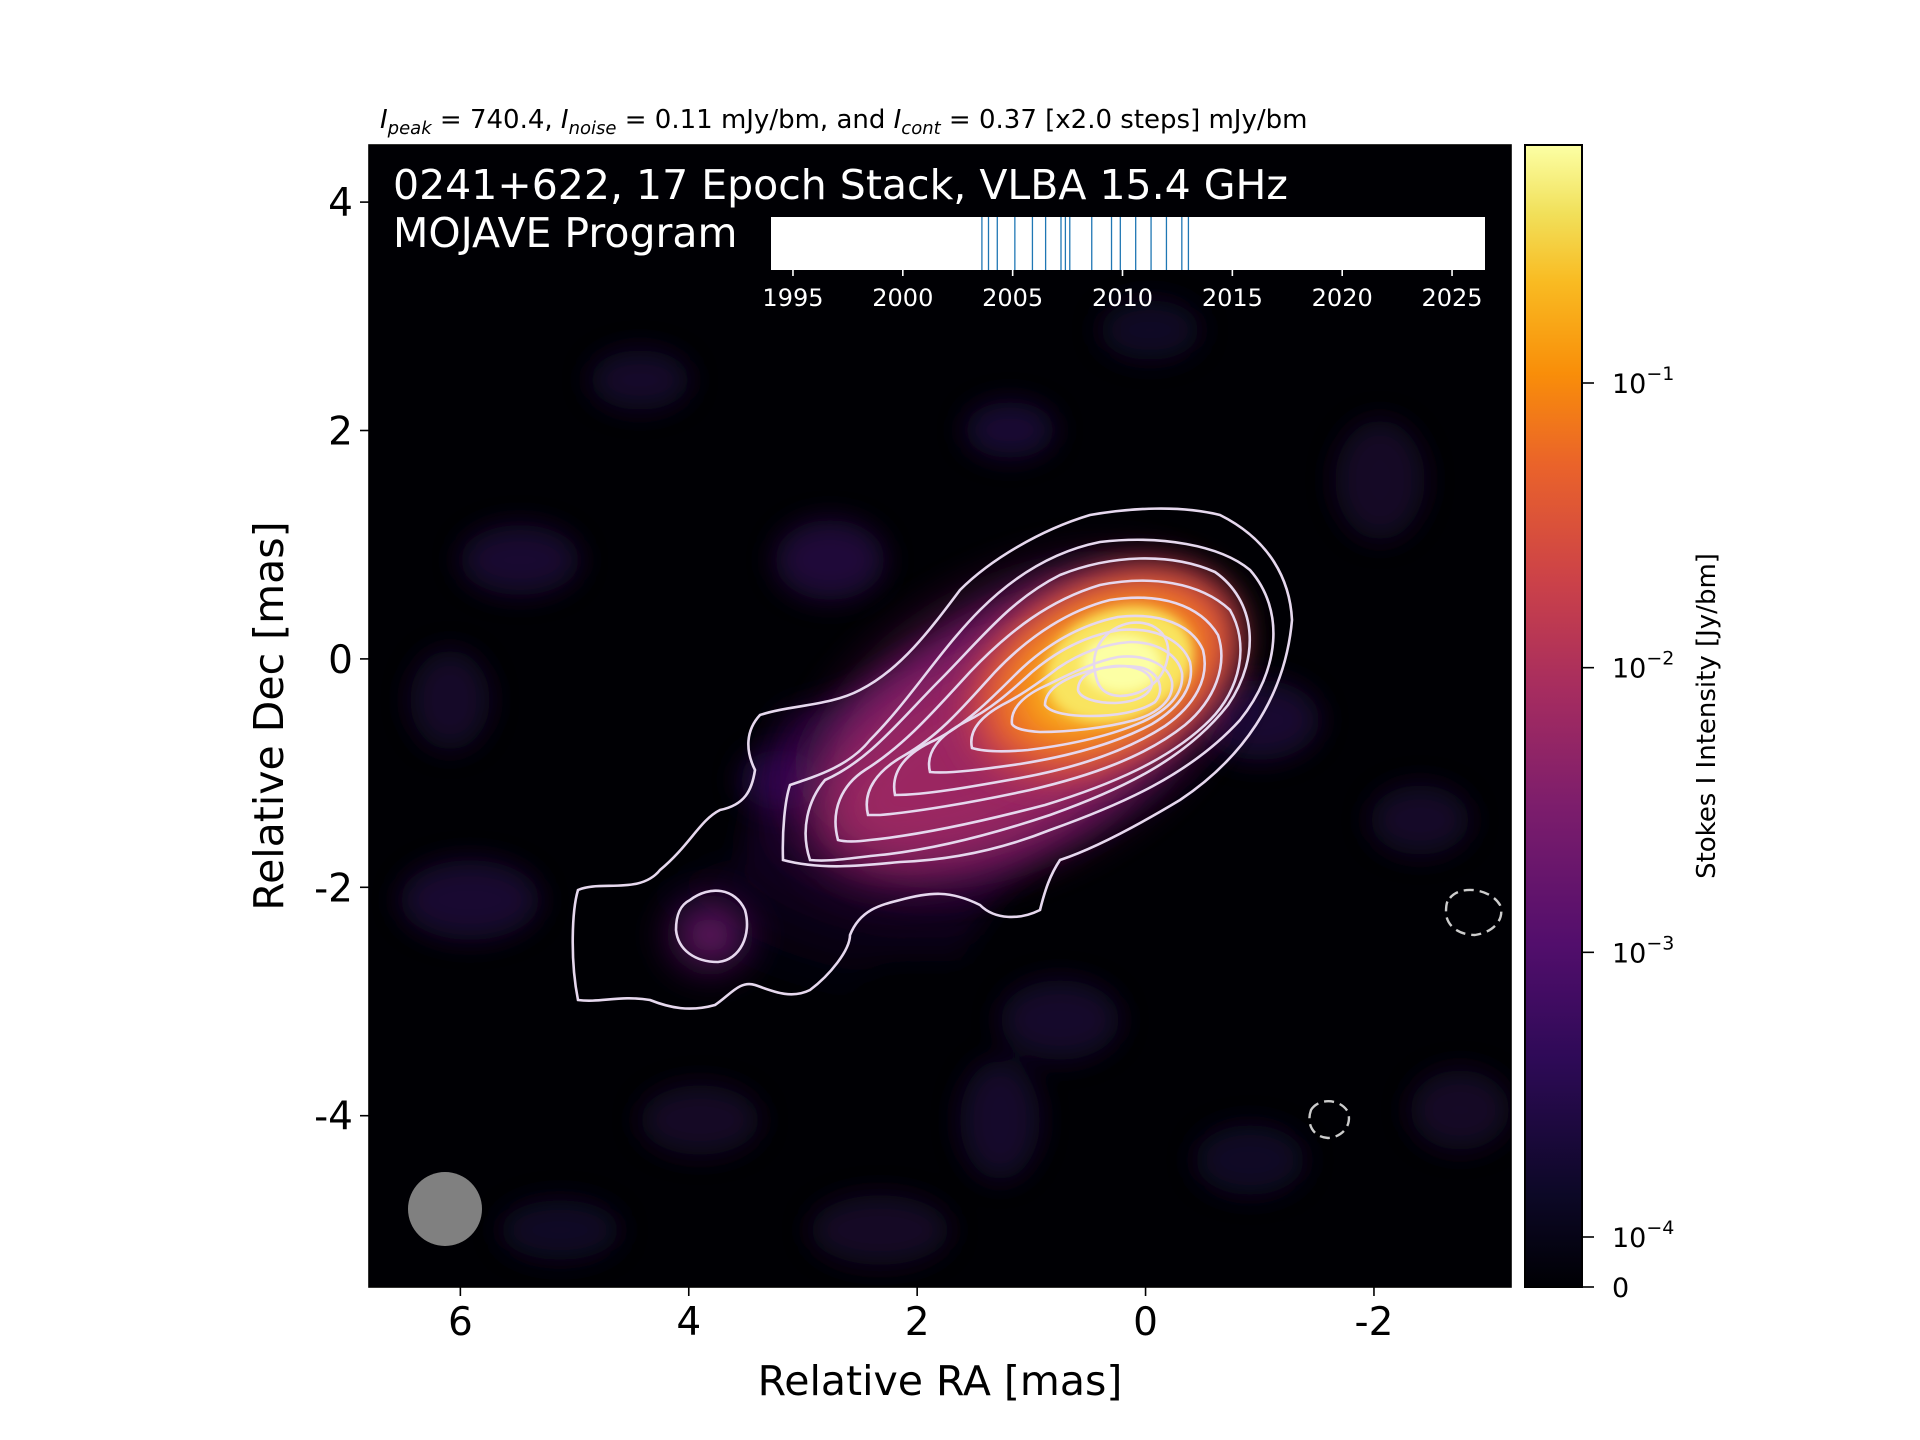  What do you see at coordinates (902, 298) in the screenshot?
I see `timeline-tick-label: 2000` at bounding box center [902, 298].